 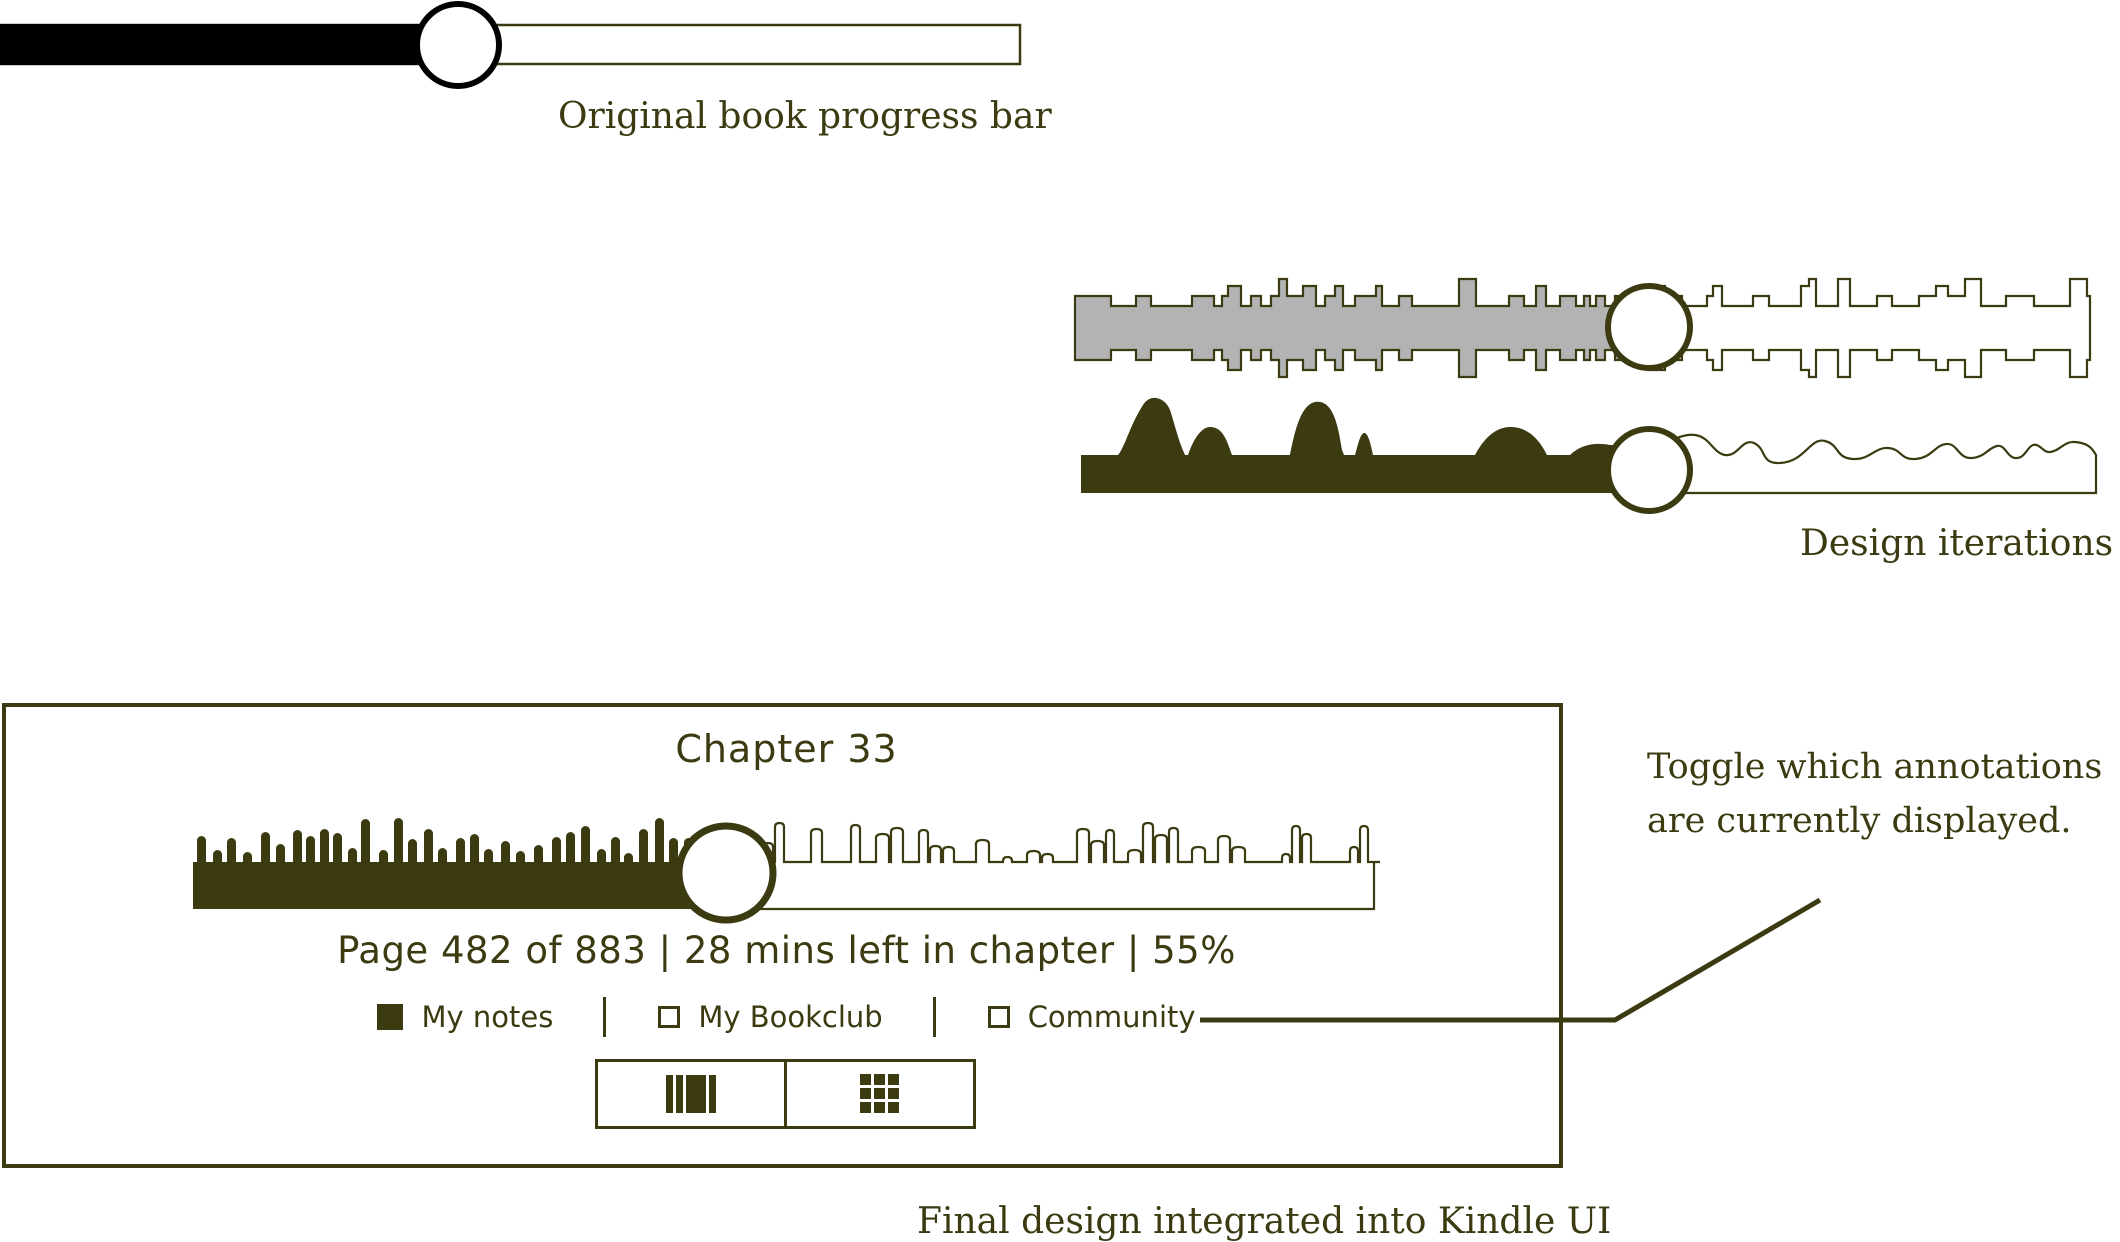 I want to click on kindle-annotation-progress-bar, so click(x=791, y=857).